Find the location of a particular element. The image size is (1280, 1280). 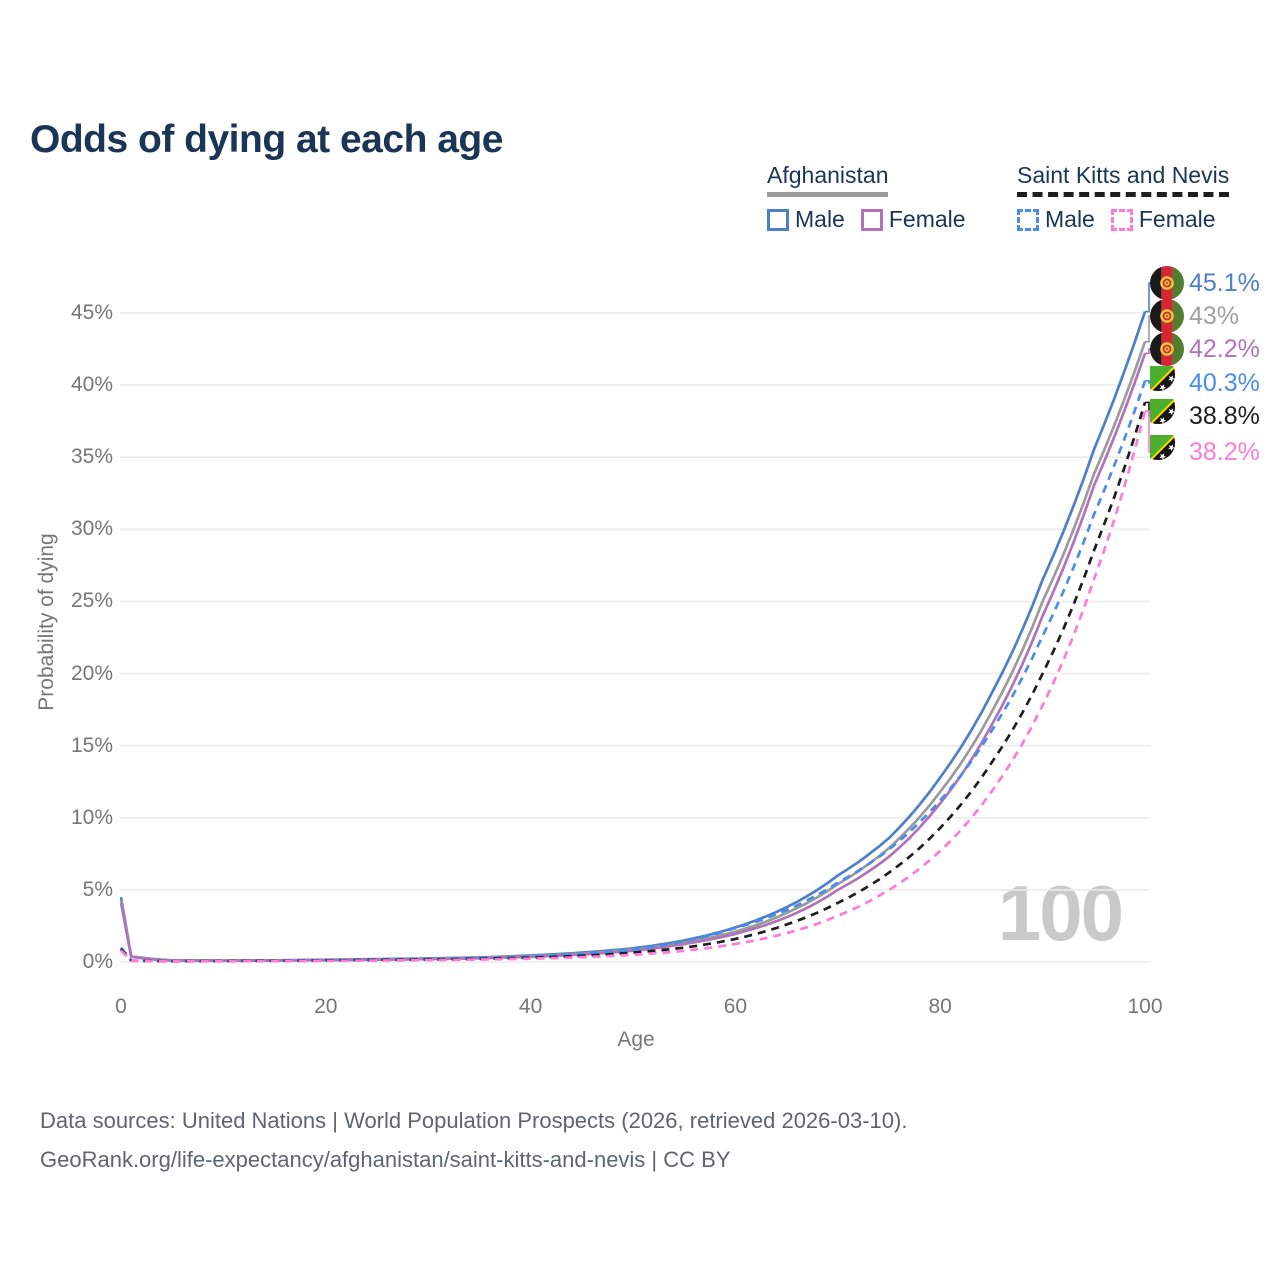

x-tick-100: 100 is located at coordinates (1145, 1006).